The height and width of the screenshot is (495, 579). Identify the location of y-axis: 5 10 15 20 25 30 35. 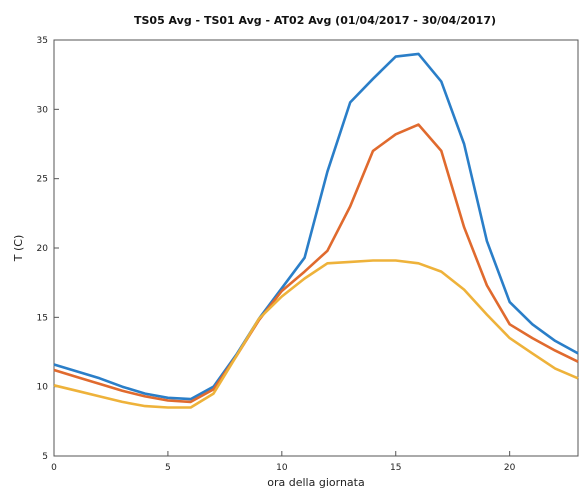
(48, 249).